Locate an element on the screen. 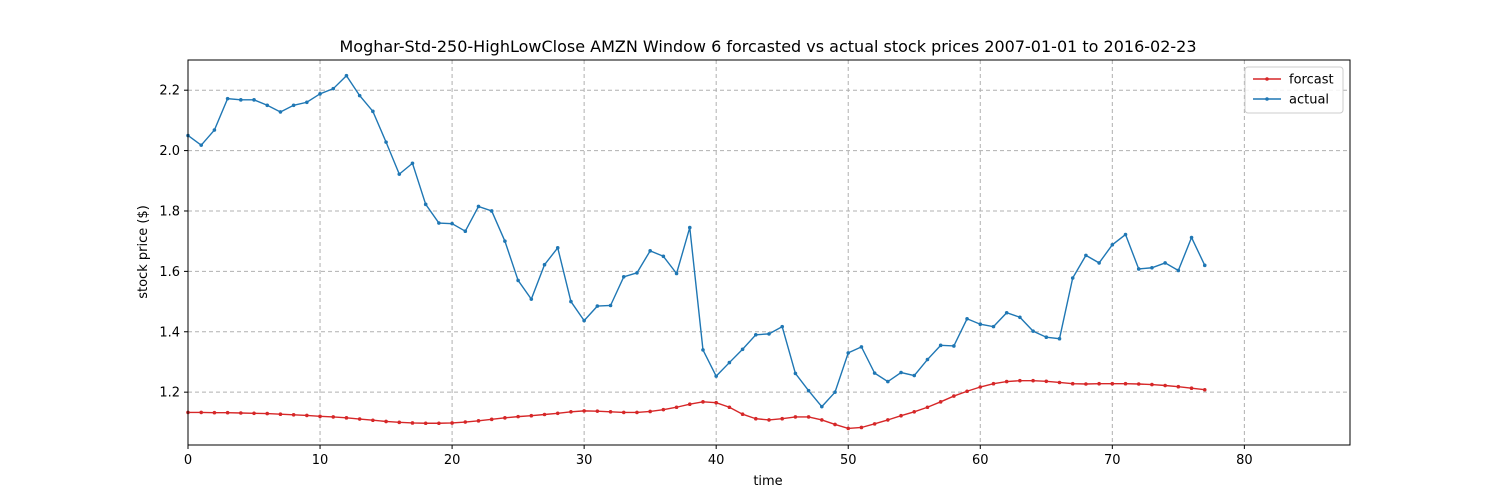 The width and height of the screenshot is (1500, 500). x-tick-label: 30 is located at coordinates (584, 460).